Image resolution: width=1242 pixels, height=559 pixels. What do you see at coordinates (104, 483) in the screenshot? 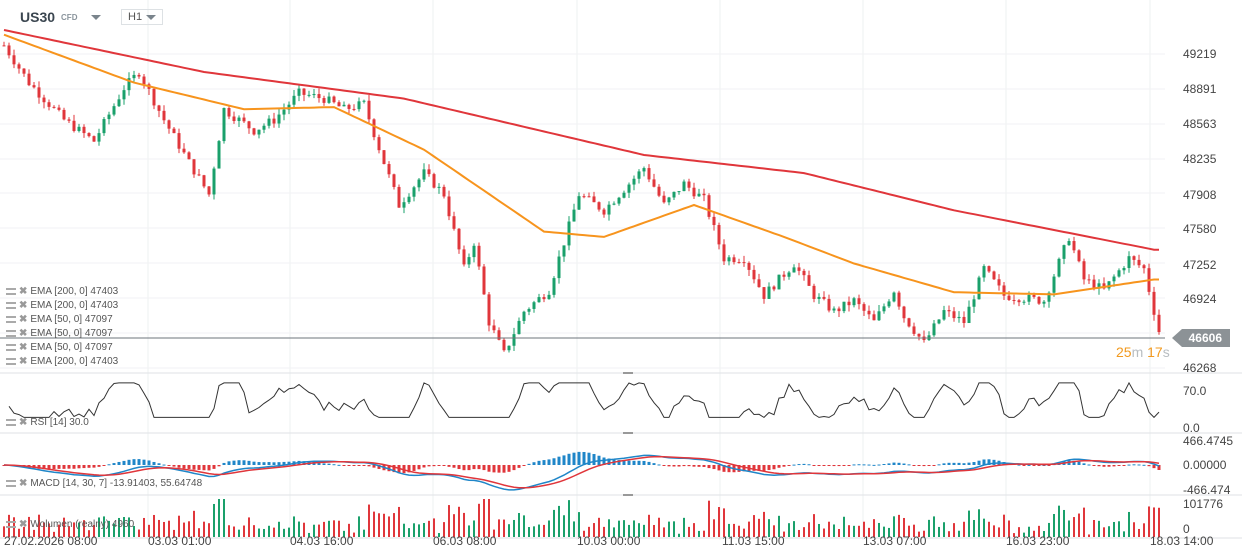
I see `indicator-legend: ✖ MACD [14, 30, 7] -13.91403, 55.64748` at bounding box center [104, 483].